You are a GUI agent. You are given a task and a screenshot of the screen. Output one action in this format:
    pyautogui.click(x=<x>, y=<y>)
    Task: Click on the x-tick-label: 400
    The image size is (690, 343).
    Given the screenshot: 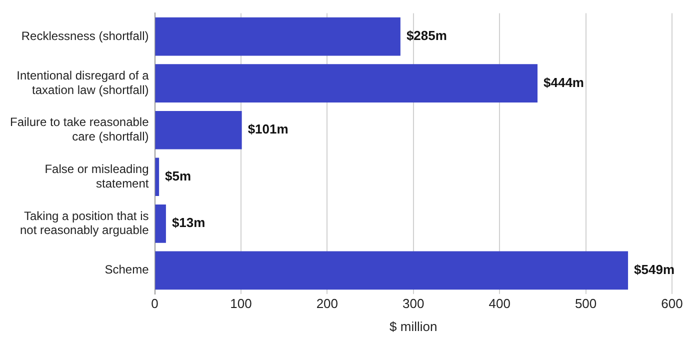 What is the action you would take?
    pyautogui.click(x=499, y=304)
    